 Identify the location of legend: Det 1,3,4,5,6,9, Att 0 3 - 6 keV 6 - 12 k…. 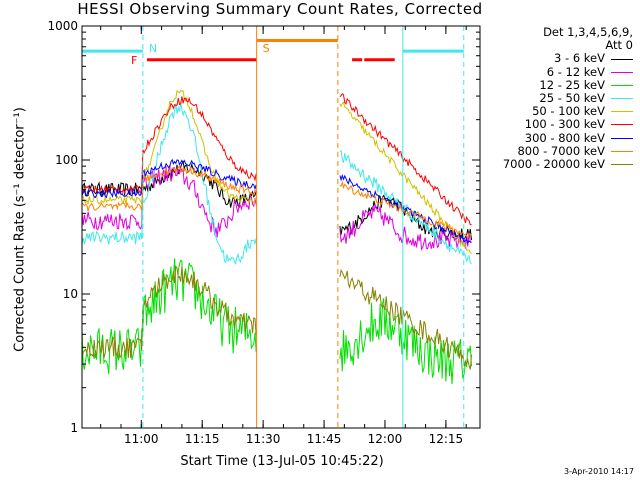
(561, 98).